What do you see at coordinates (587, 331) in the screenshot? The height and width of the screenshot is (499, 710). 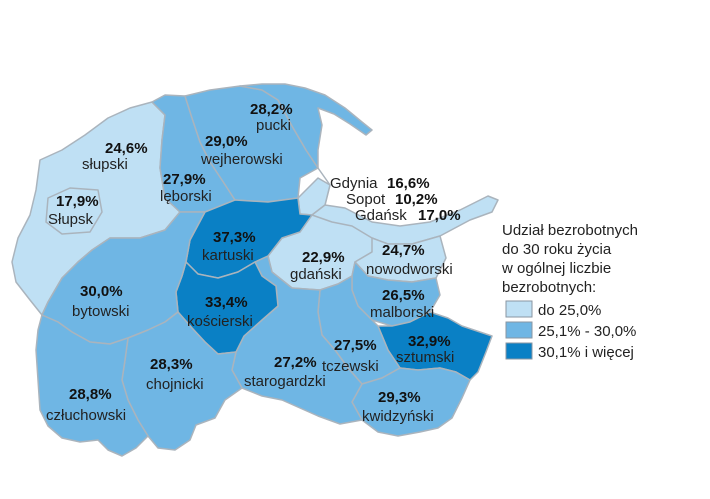 I see `legend-label-medium: 25,1% - 30,0%` at bounding box center [587, 331].